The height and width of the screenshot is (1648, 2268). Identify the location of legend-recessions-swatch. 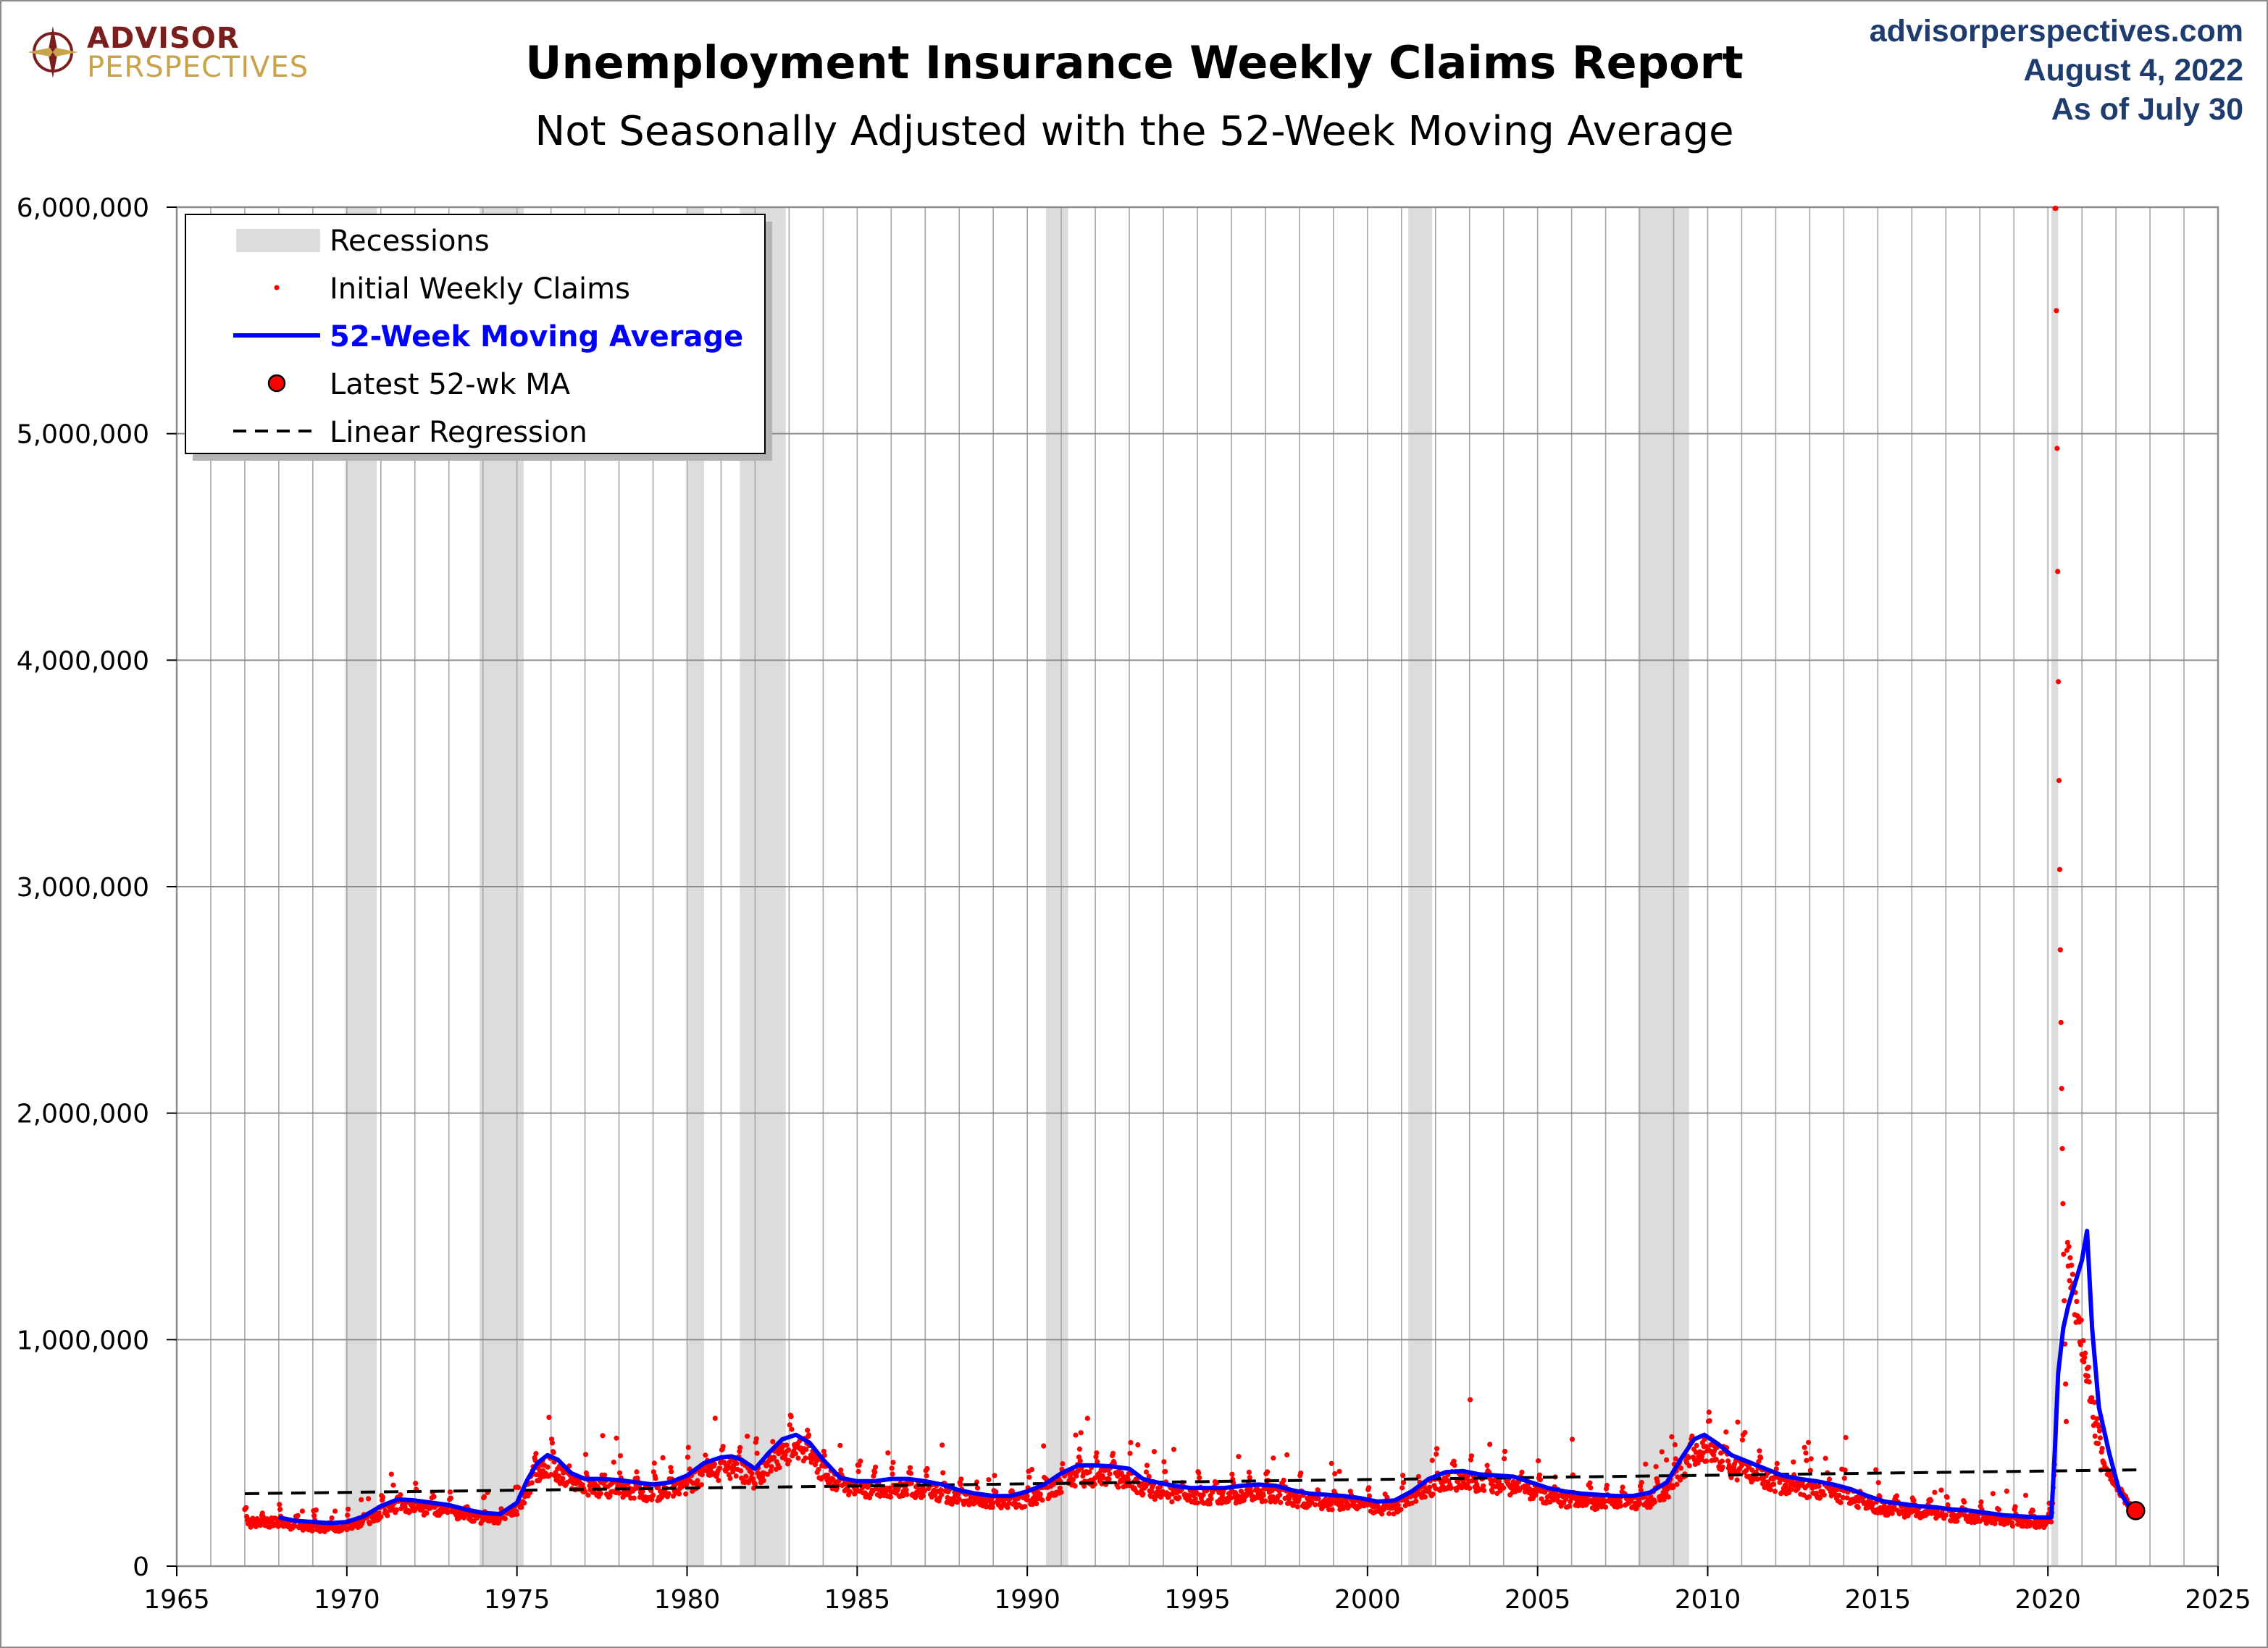
(278, 240).